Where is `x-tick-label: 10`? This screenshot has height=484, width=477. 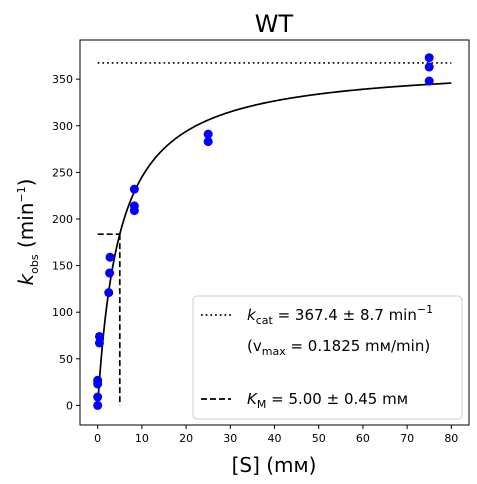
x-tick-label: 10 is located at coordinates (142, 438).